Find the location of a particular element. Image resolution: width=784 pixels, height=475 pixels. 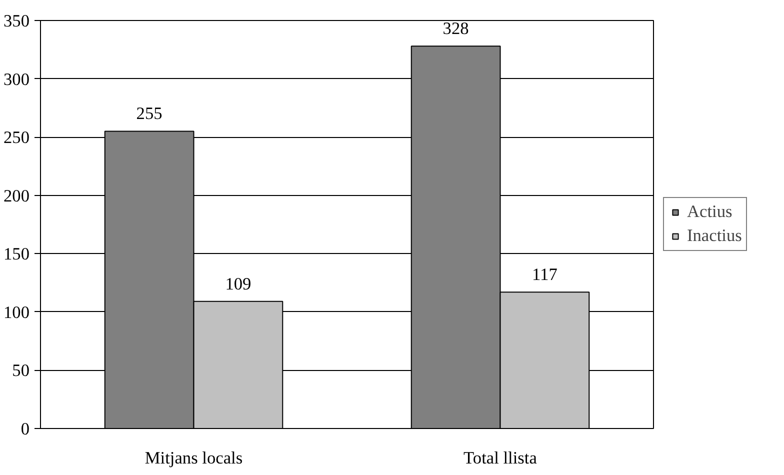

y-tick-label: 250 is located at coordinates (17, 138).